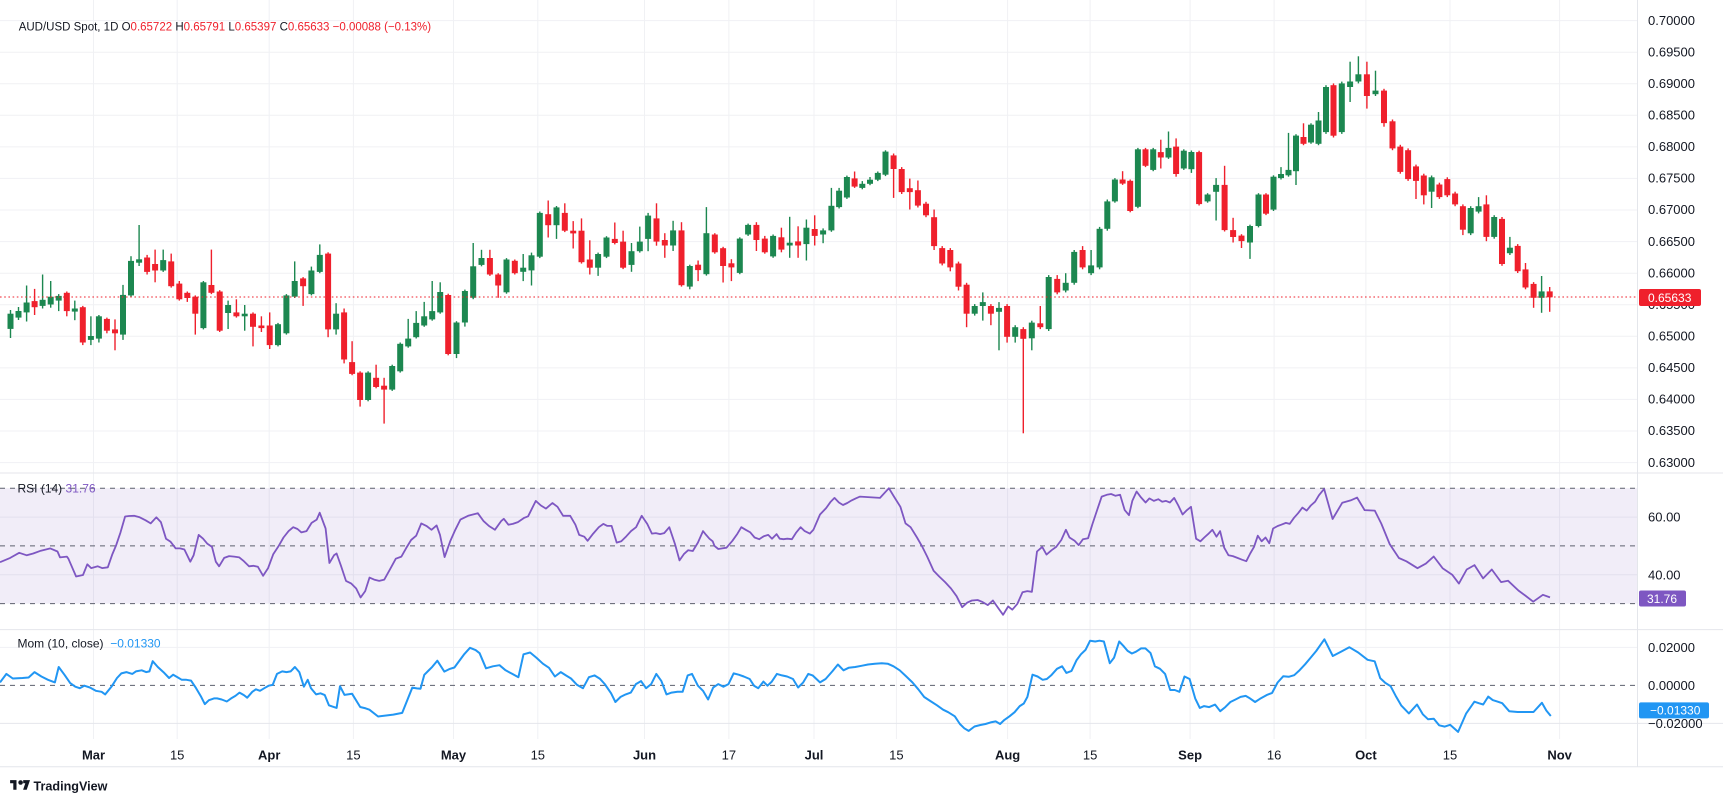 The width and height of the screenshot is (1723, 803). What do you see at coordinates (729, 755) in the screenshot?
I see `svg-text: 17` at bounding box center [729, 755].